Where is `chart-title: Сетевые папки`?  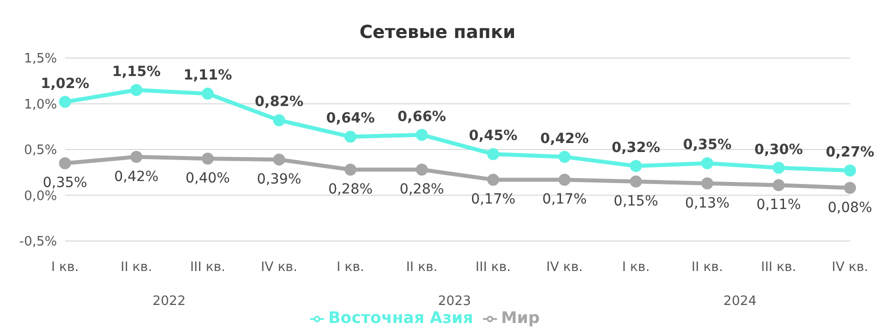 chart-title: Сетевые папки is located at coordinates (437, 32).